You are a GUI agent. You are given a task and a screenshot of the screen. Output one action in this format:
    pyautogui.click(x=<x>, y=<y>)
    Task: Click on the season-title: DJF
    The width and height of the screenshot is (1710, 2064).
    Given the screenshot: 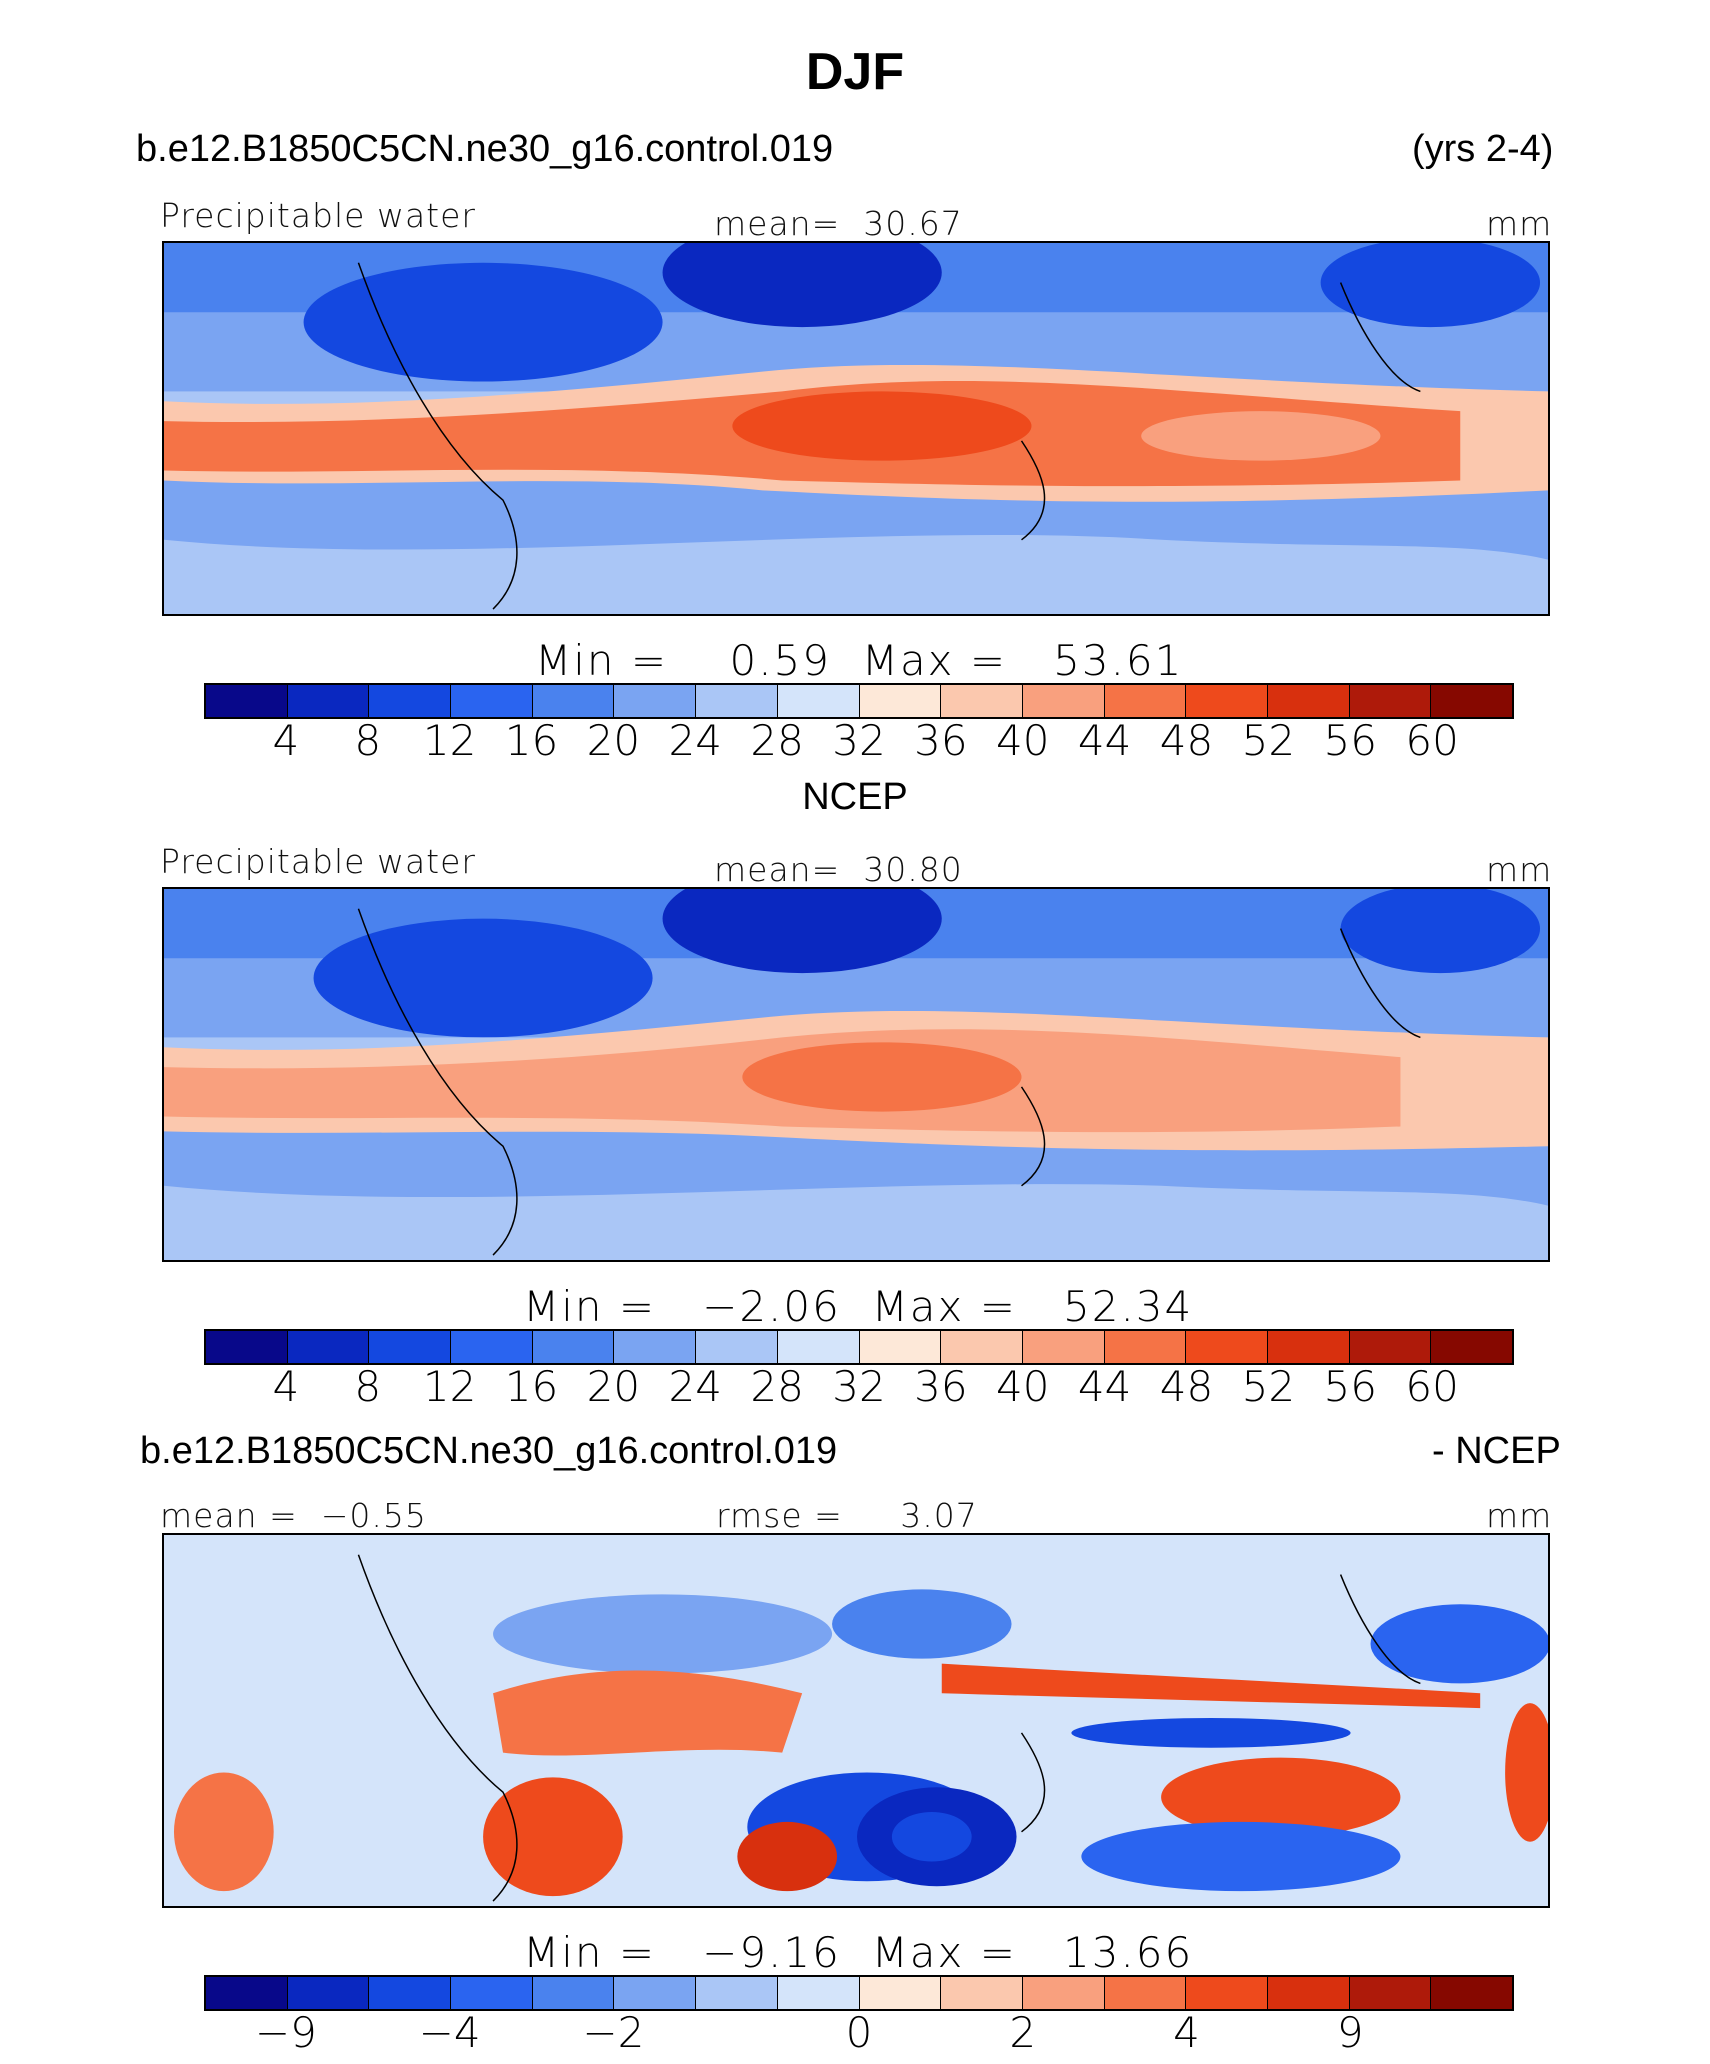 What is the action you would take?
    pyautogui.click(x=855, y=72)
    